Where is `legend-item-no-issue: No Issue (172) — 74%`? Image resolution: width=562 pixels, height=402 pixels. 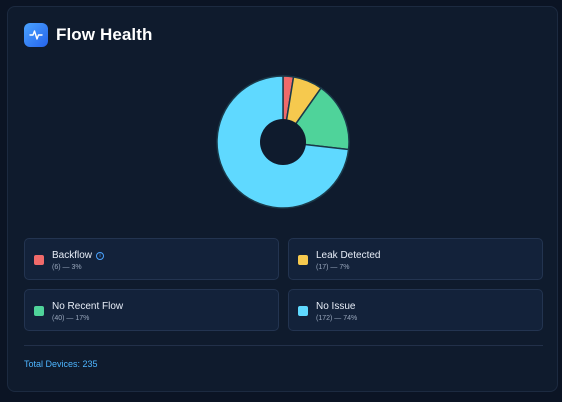 legend-item-no-issue: No Issue (172) — 74% is located at coordinates (415, 310).